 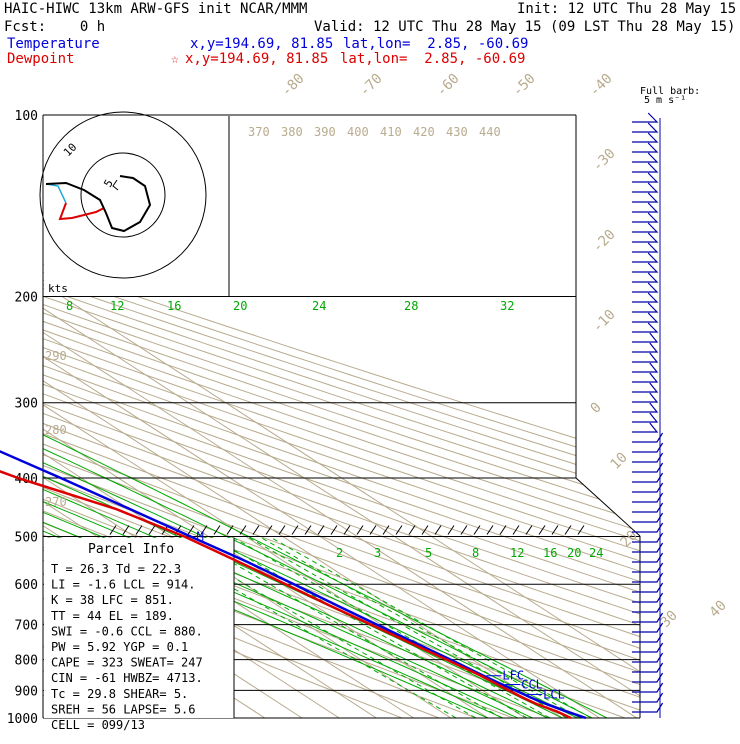 I want to click on parcel-info-row: PW = 5.92 YGP = 0.1, so click(x=119, y=647).